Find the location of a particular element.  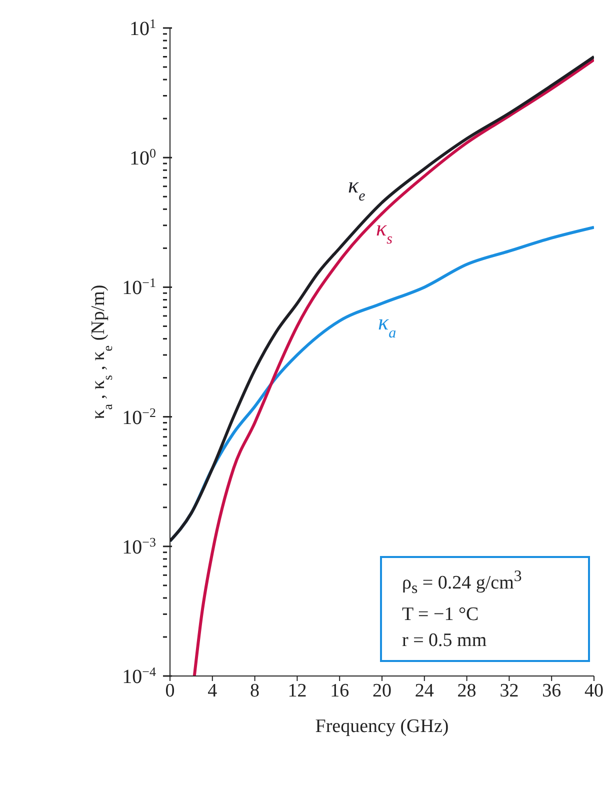

x-tick-label: 8 is located at coordinates (255, 691).